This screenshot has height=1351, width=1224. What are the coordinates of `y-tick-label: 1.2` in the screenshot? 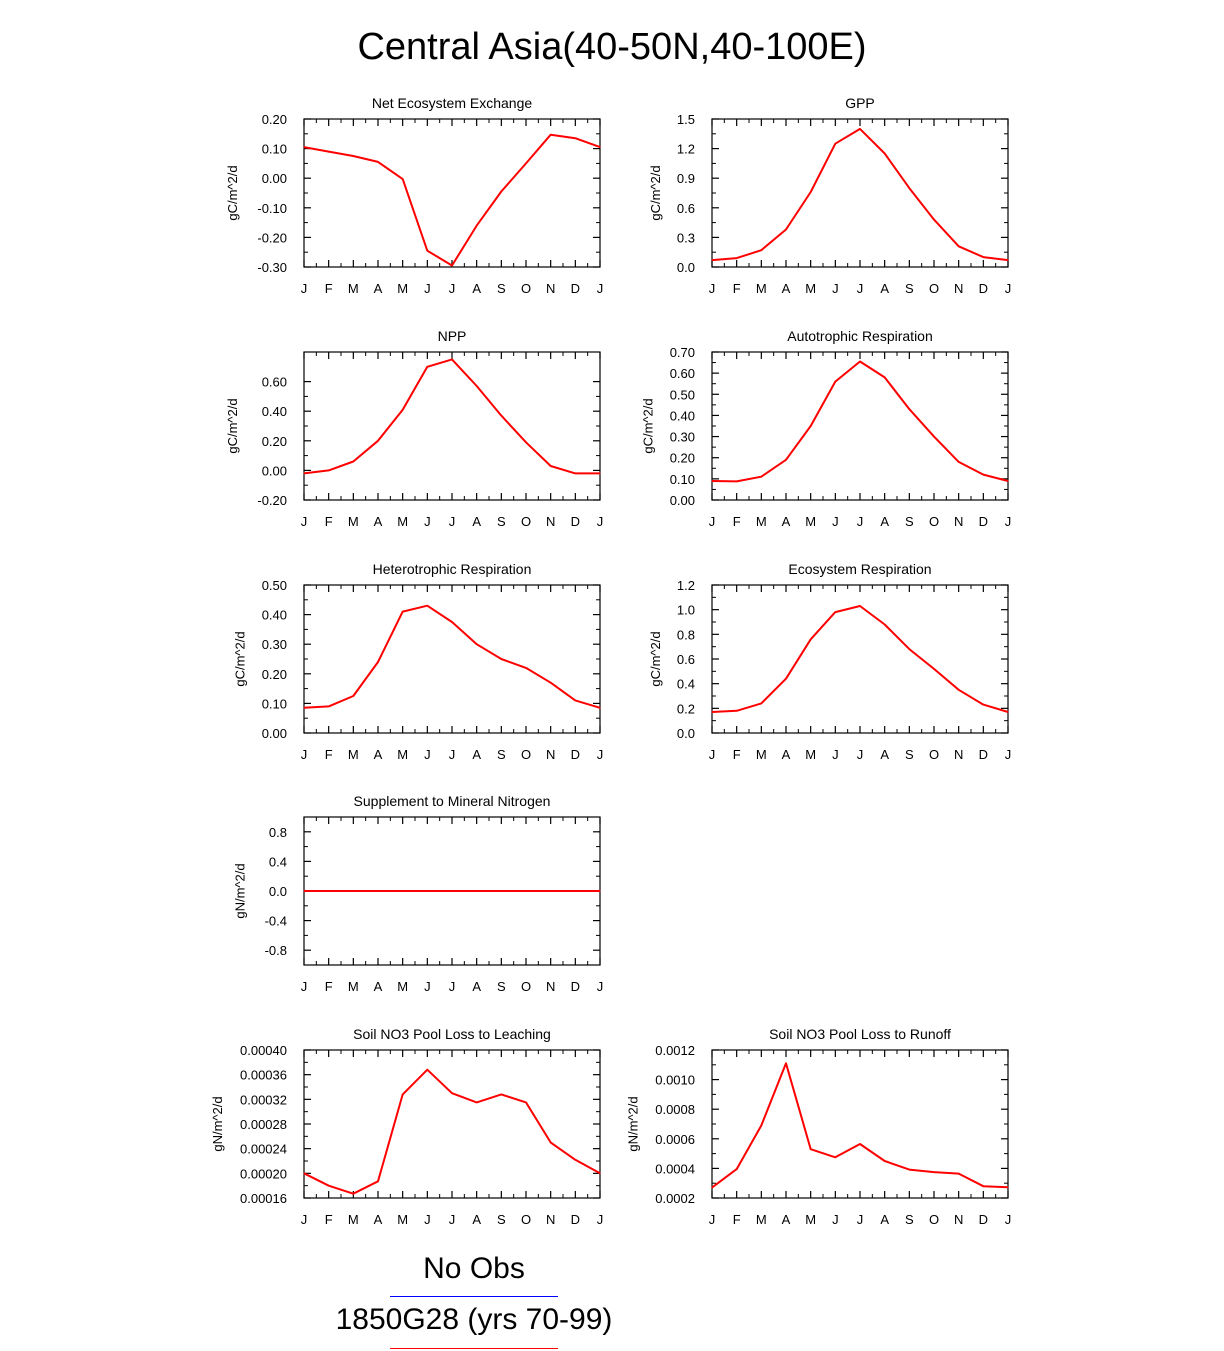 It's located at (686, 149).